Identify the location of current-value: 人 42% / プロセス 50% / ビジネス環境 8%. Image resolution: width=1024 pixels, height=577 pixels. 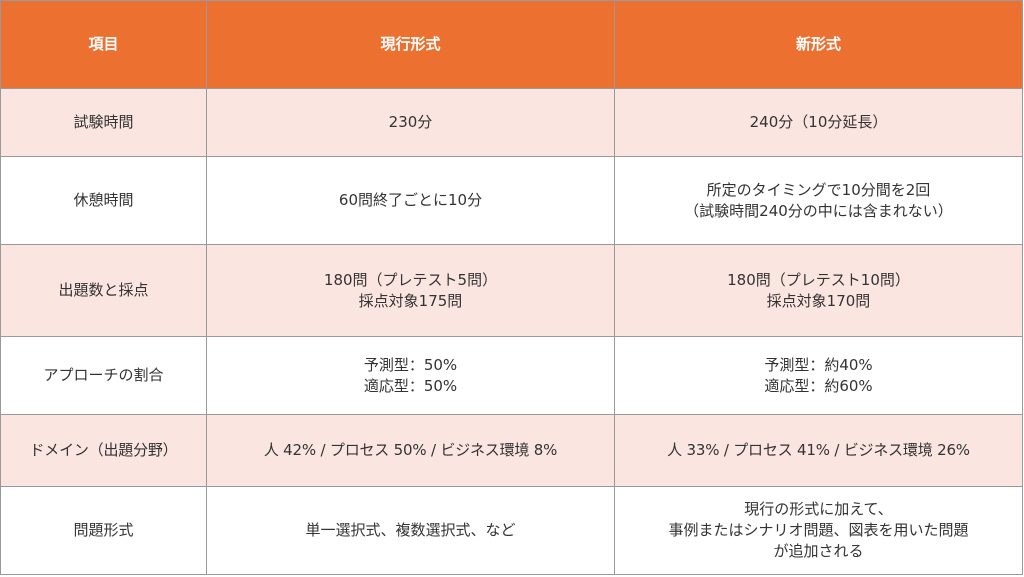
(410, 450).